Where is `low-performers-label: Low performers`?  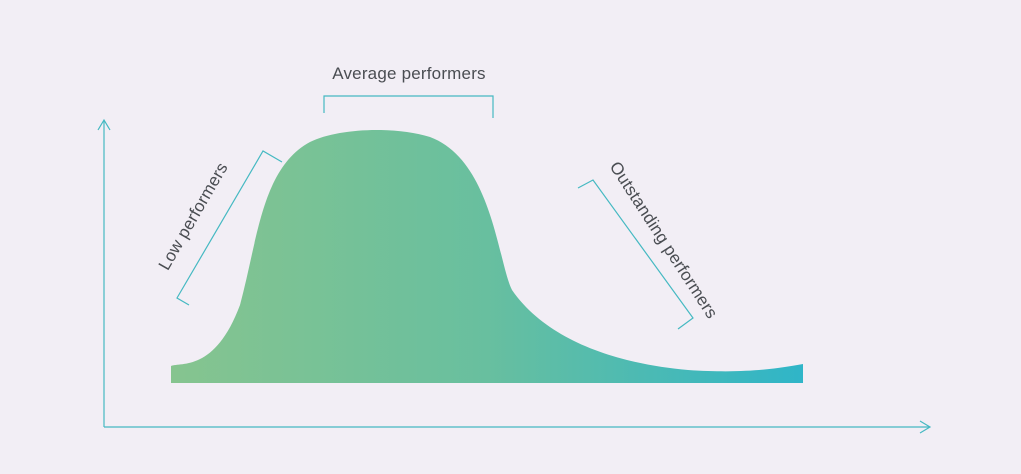 low-performers-label: Low performers is located at coordinates (193, 216).